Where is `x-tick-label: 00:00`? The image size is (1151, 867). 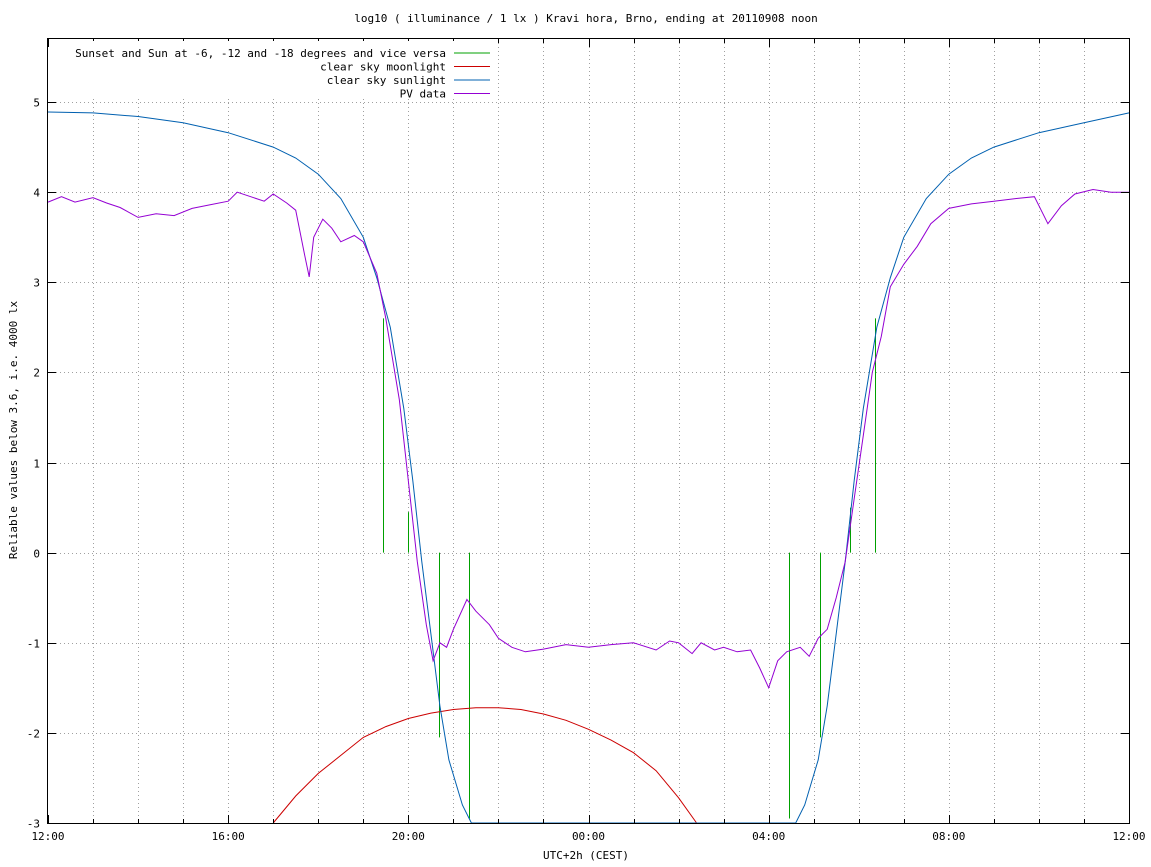
x-tick-label: 00:00 is located at coordinates (588, 836).